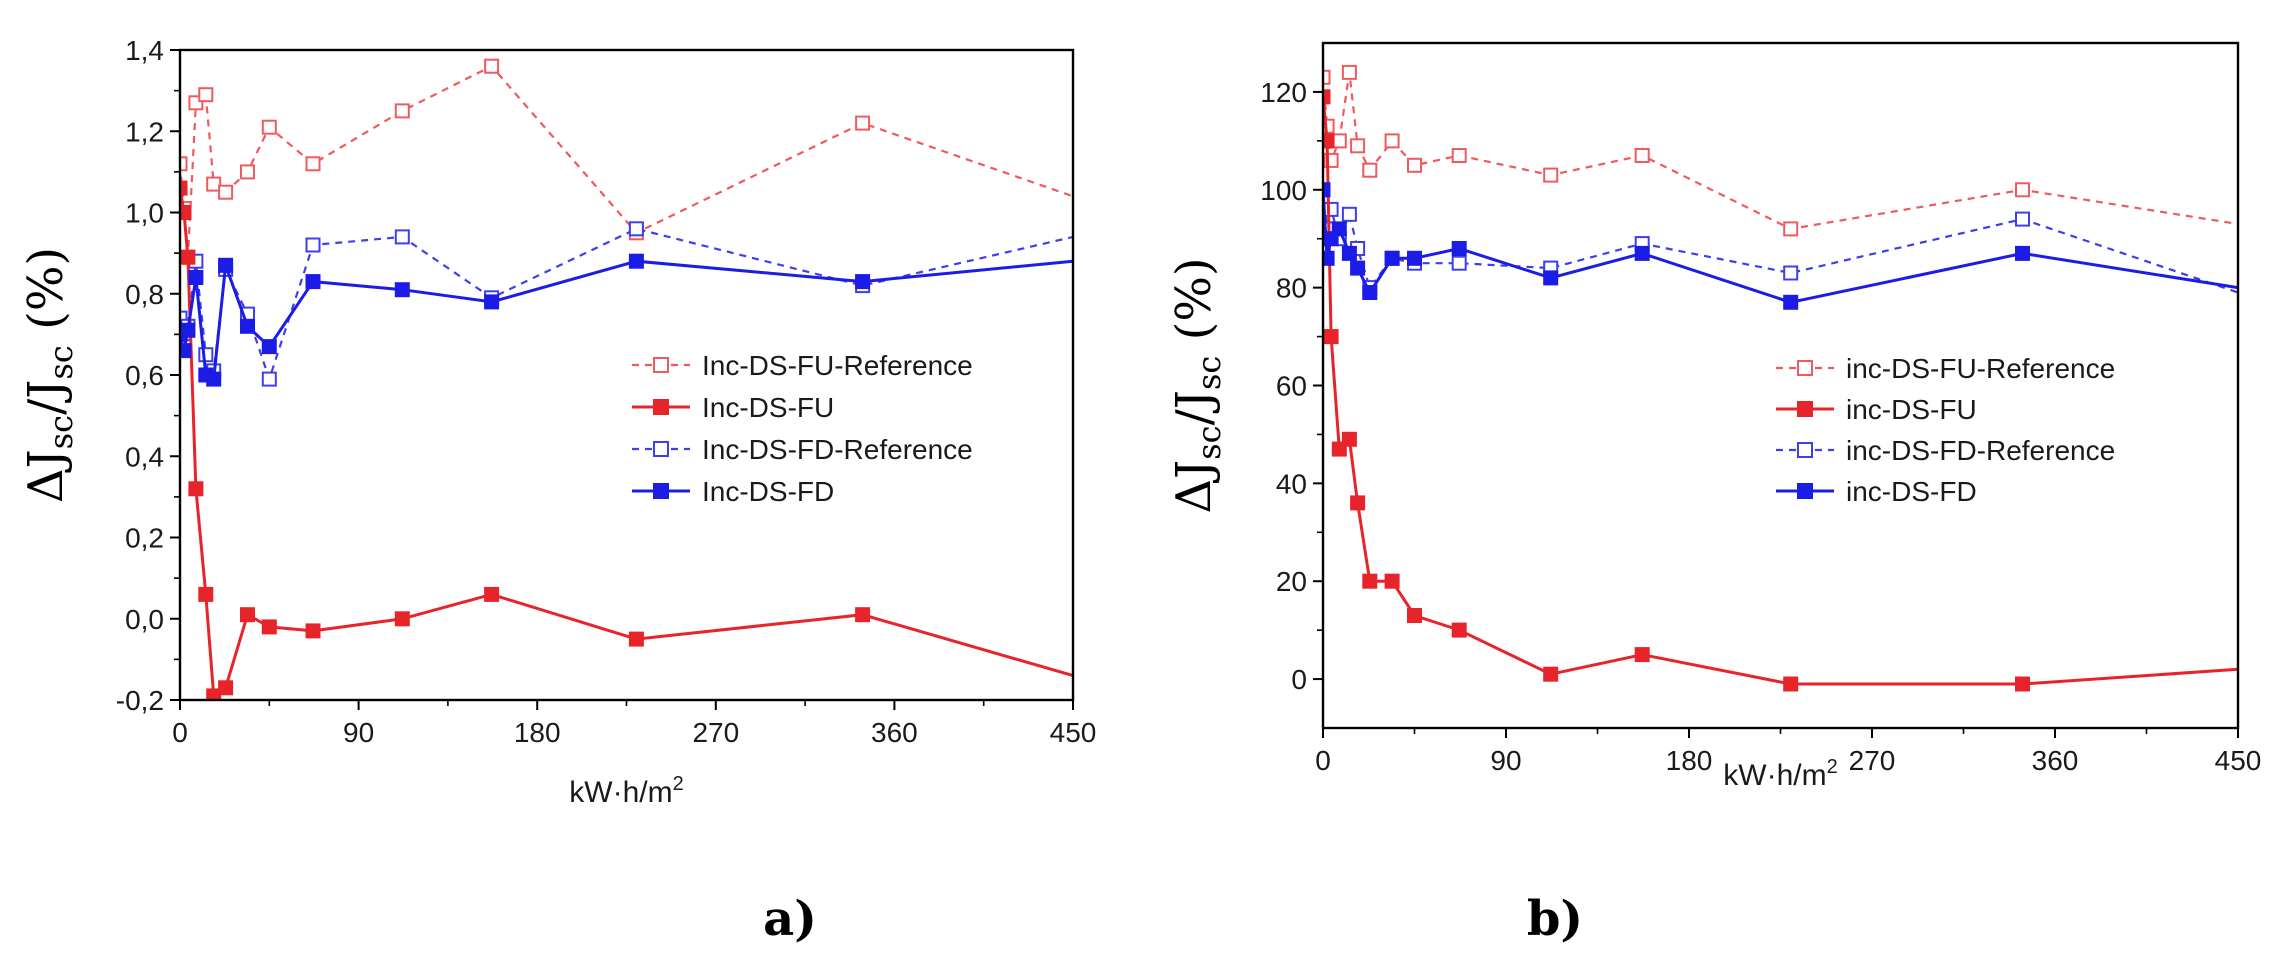  I want to click on y-axis-label: ΔJsc/Jsc (%), so click(49, 375).